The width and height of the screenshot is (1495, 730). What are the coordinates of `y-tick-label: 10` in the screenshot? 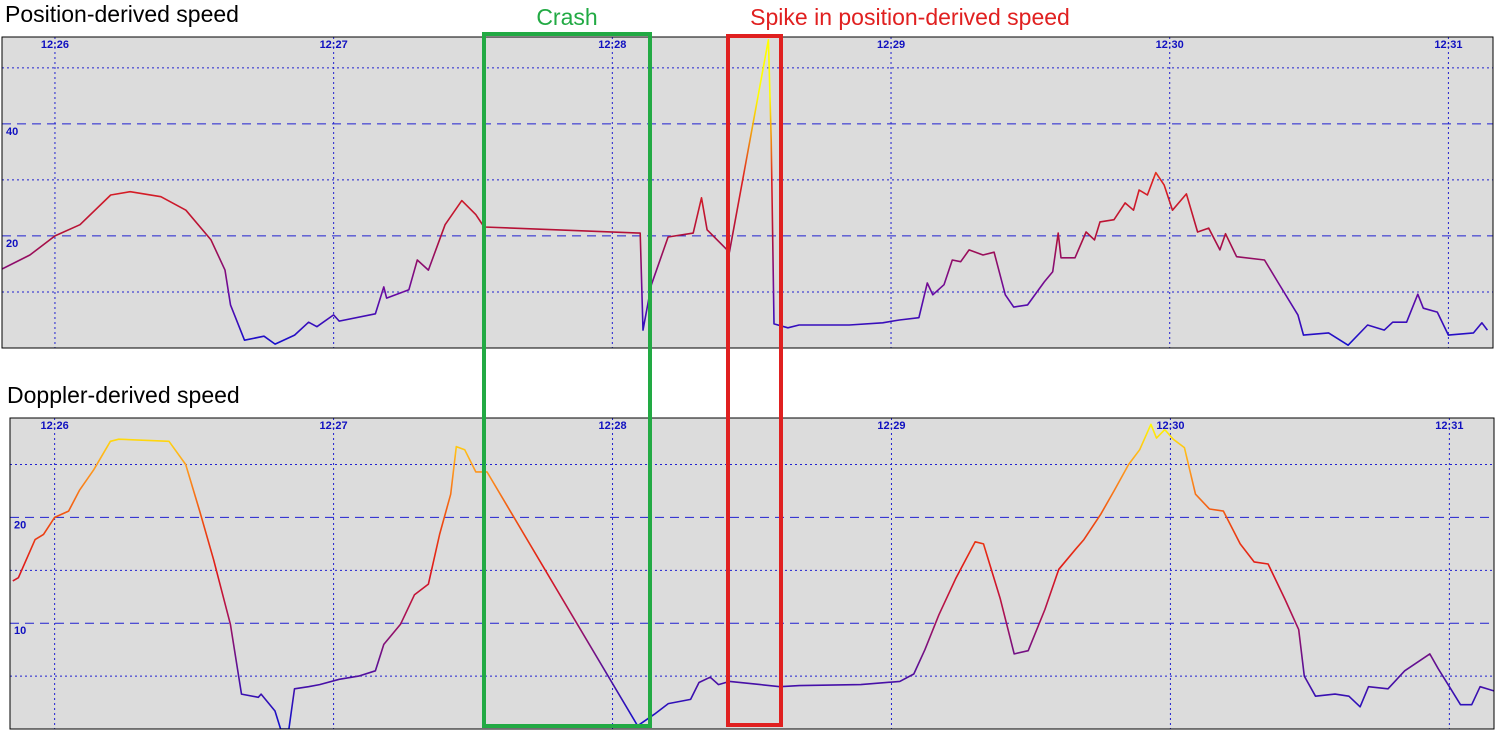 It's located at (20, 631).